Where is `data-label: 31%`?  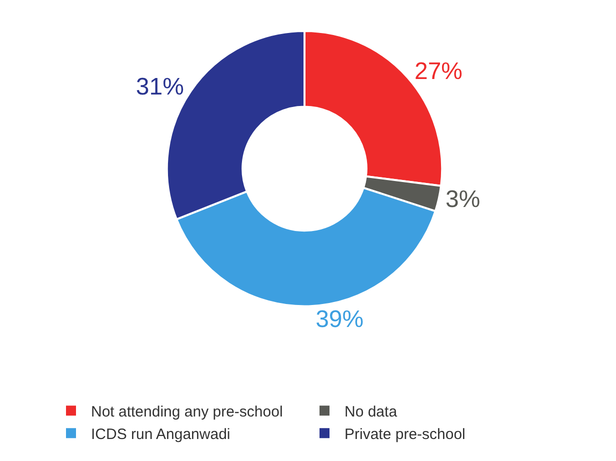
data-label: 31% is located at coordinates (160, 87).